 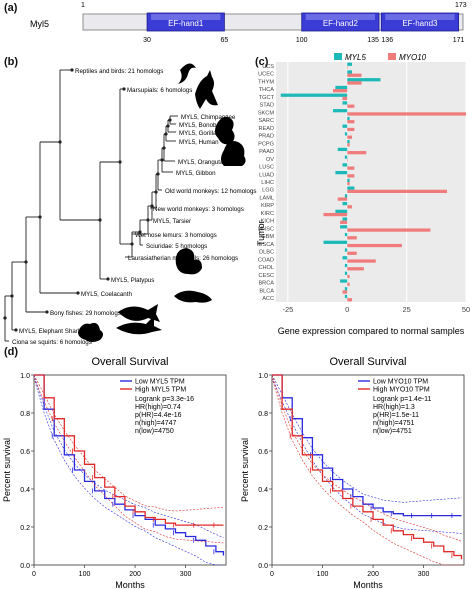 I want to click on ci-upper-low-myl5-tpm, so click(x=128, y=456).